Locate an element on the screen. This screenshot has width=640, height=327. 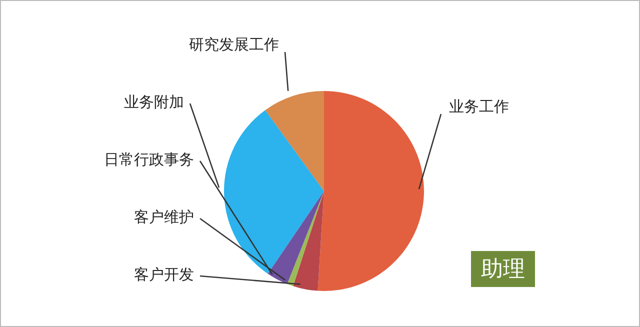
slice-label: 研究发展工作 is located at coordinates (234, 44).